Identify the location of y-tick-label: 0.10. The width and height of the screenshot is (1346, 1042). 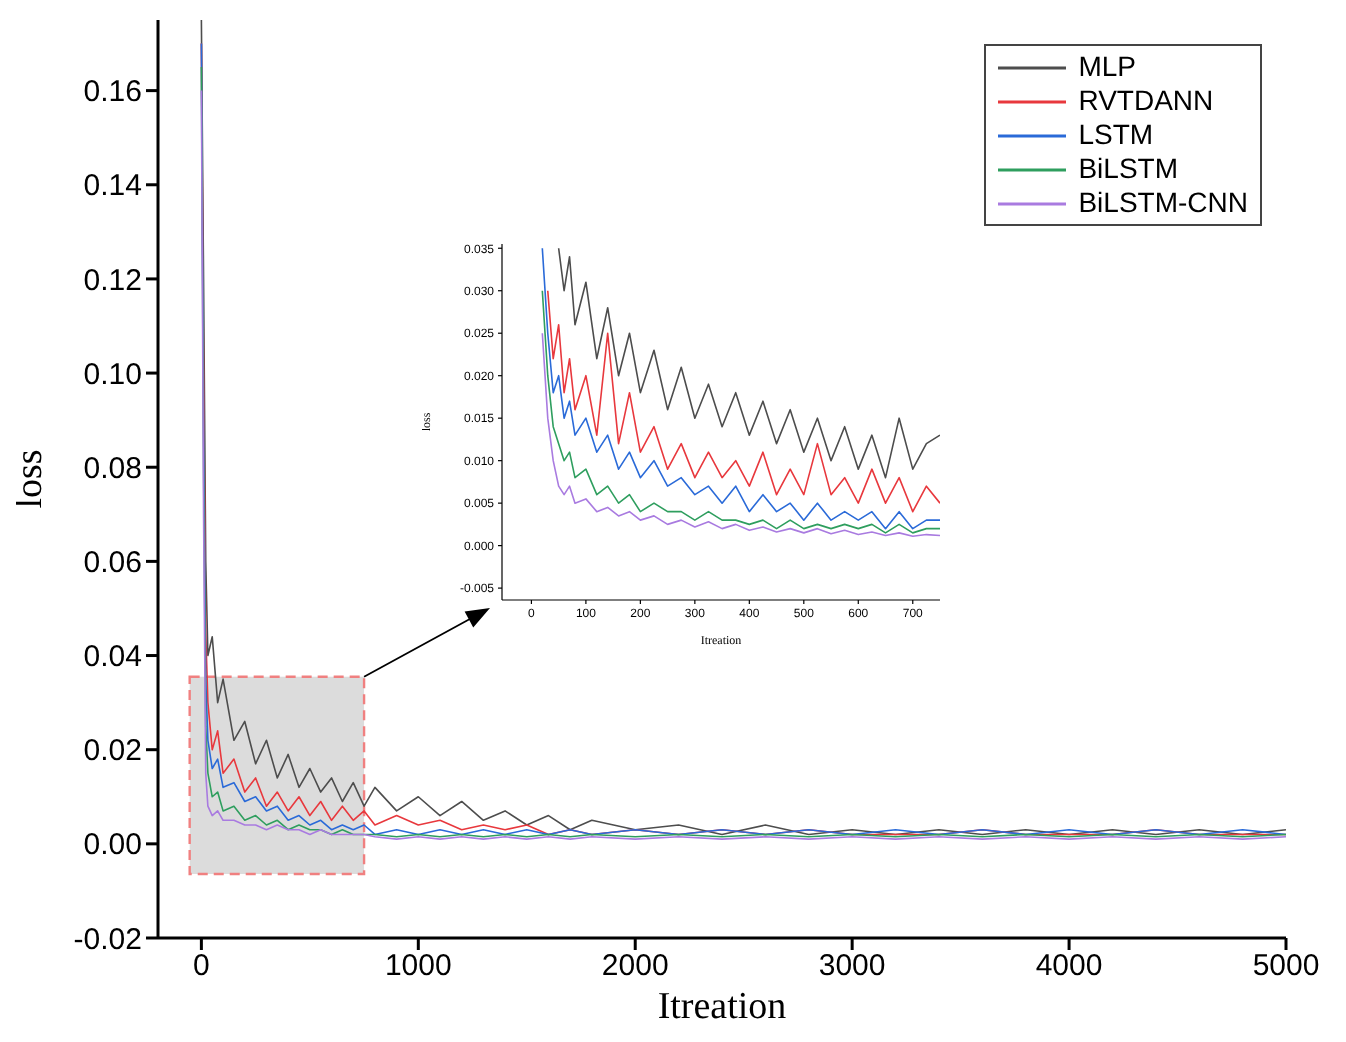
(112, 374).